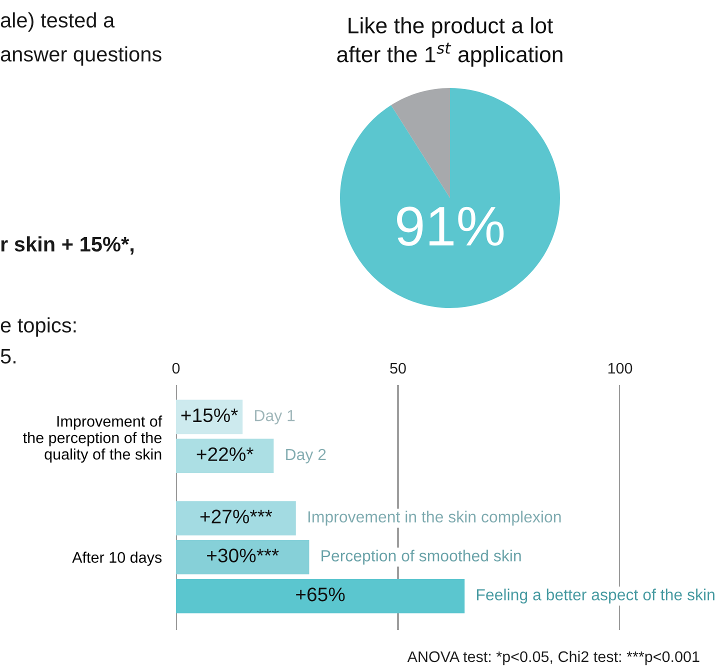 This screenshot has height=666, width=716. What do you see at coordinates (209, 415) in the screenshot?
I see `data-label: +15%*` at bounding box center [209, 415].